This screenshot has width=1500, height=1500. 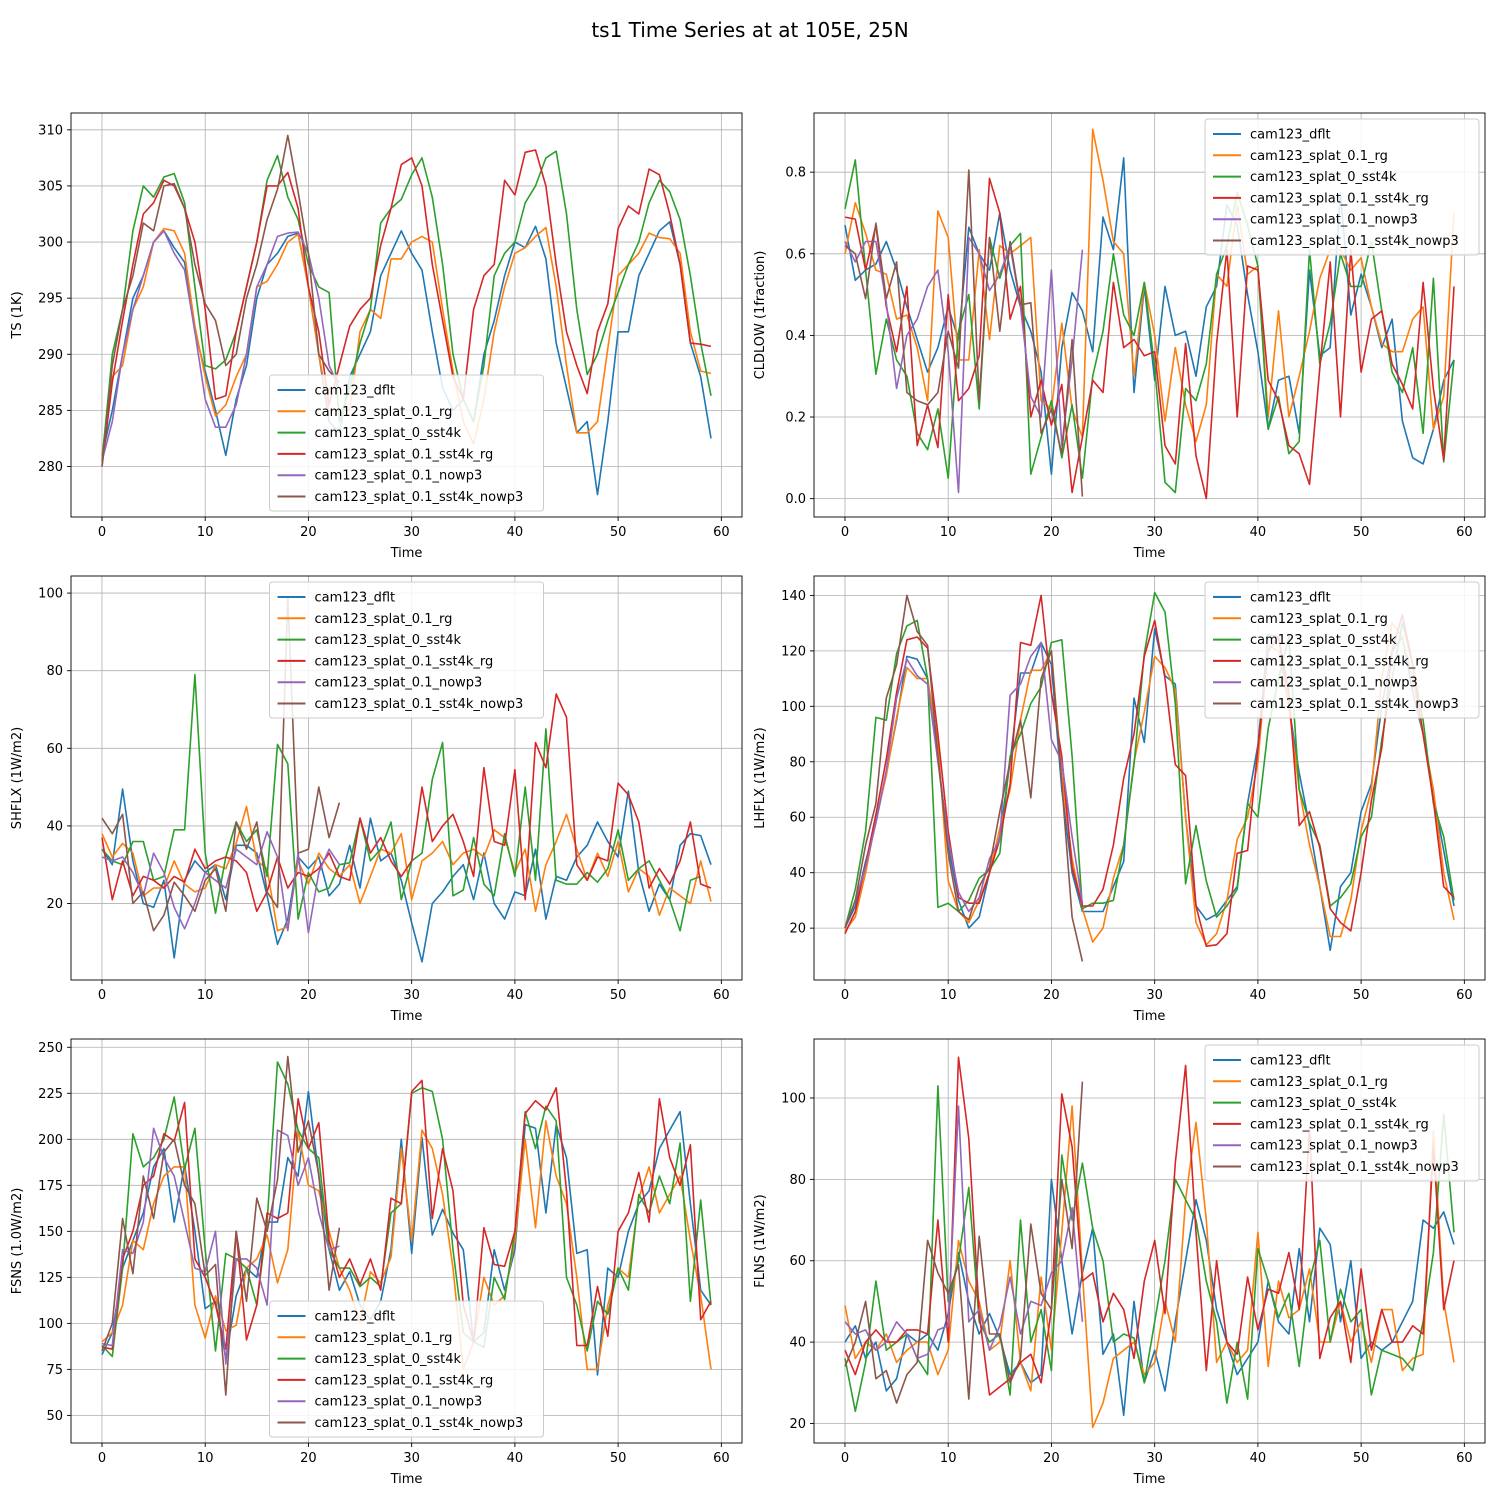 What do you see at coordinates (50, 411) in the screenshot?
I see `y-tick-label: 285` at bounding box center [50, 411].